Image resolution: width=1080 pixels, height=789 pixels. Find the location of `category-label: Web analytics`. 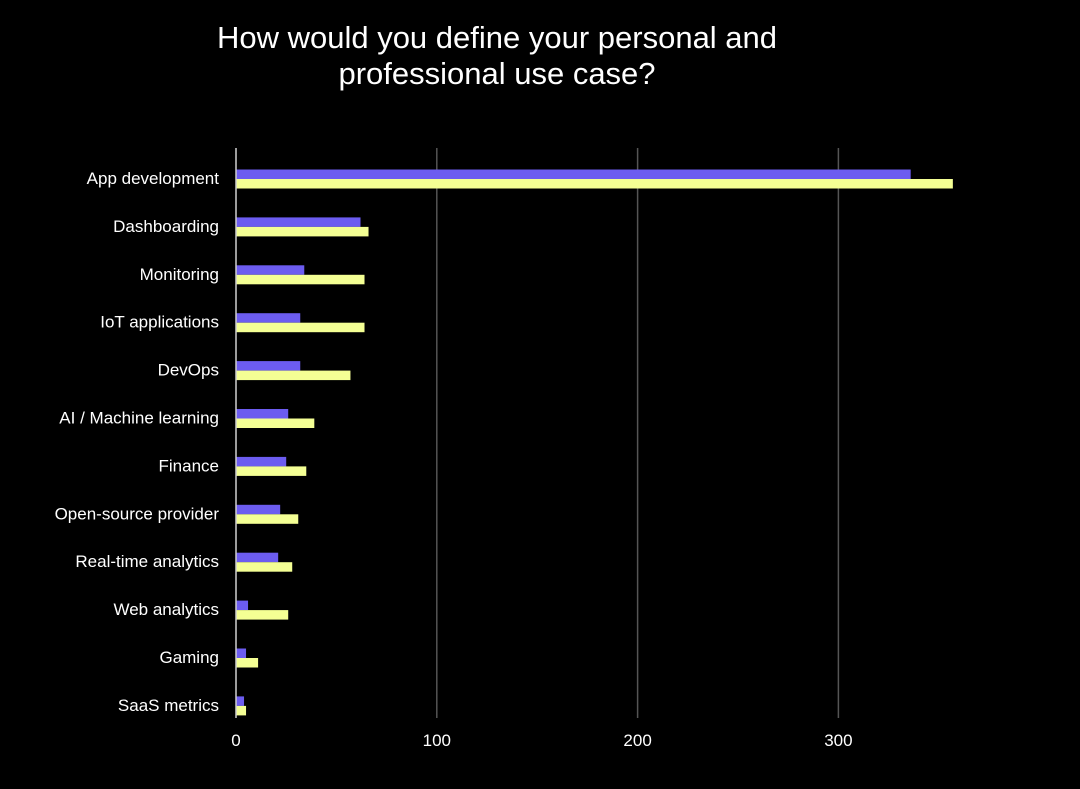

category-label: Web analytics is located at coordinates (166, 609).